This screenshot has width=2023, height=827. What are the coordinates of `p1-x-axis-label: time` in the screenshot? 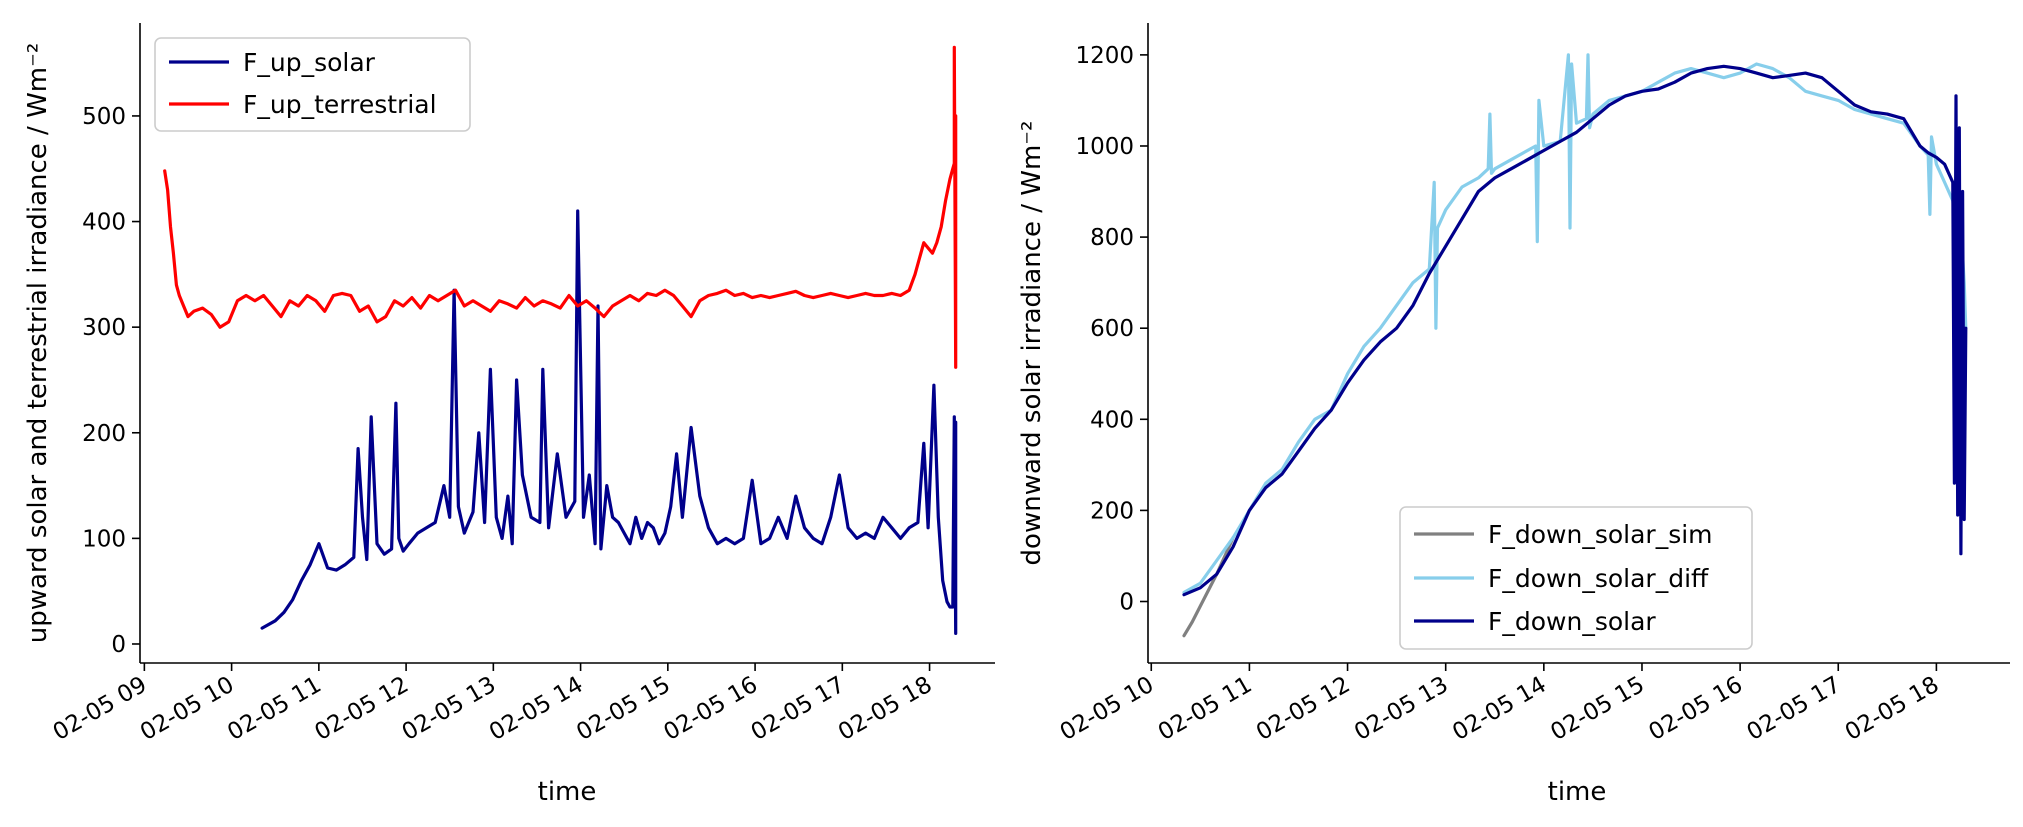 It's located at (567, 792).